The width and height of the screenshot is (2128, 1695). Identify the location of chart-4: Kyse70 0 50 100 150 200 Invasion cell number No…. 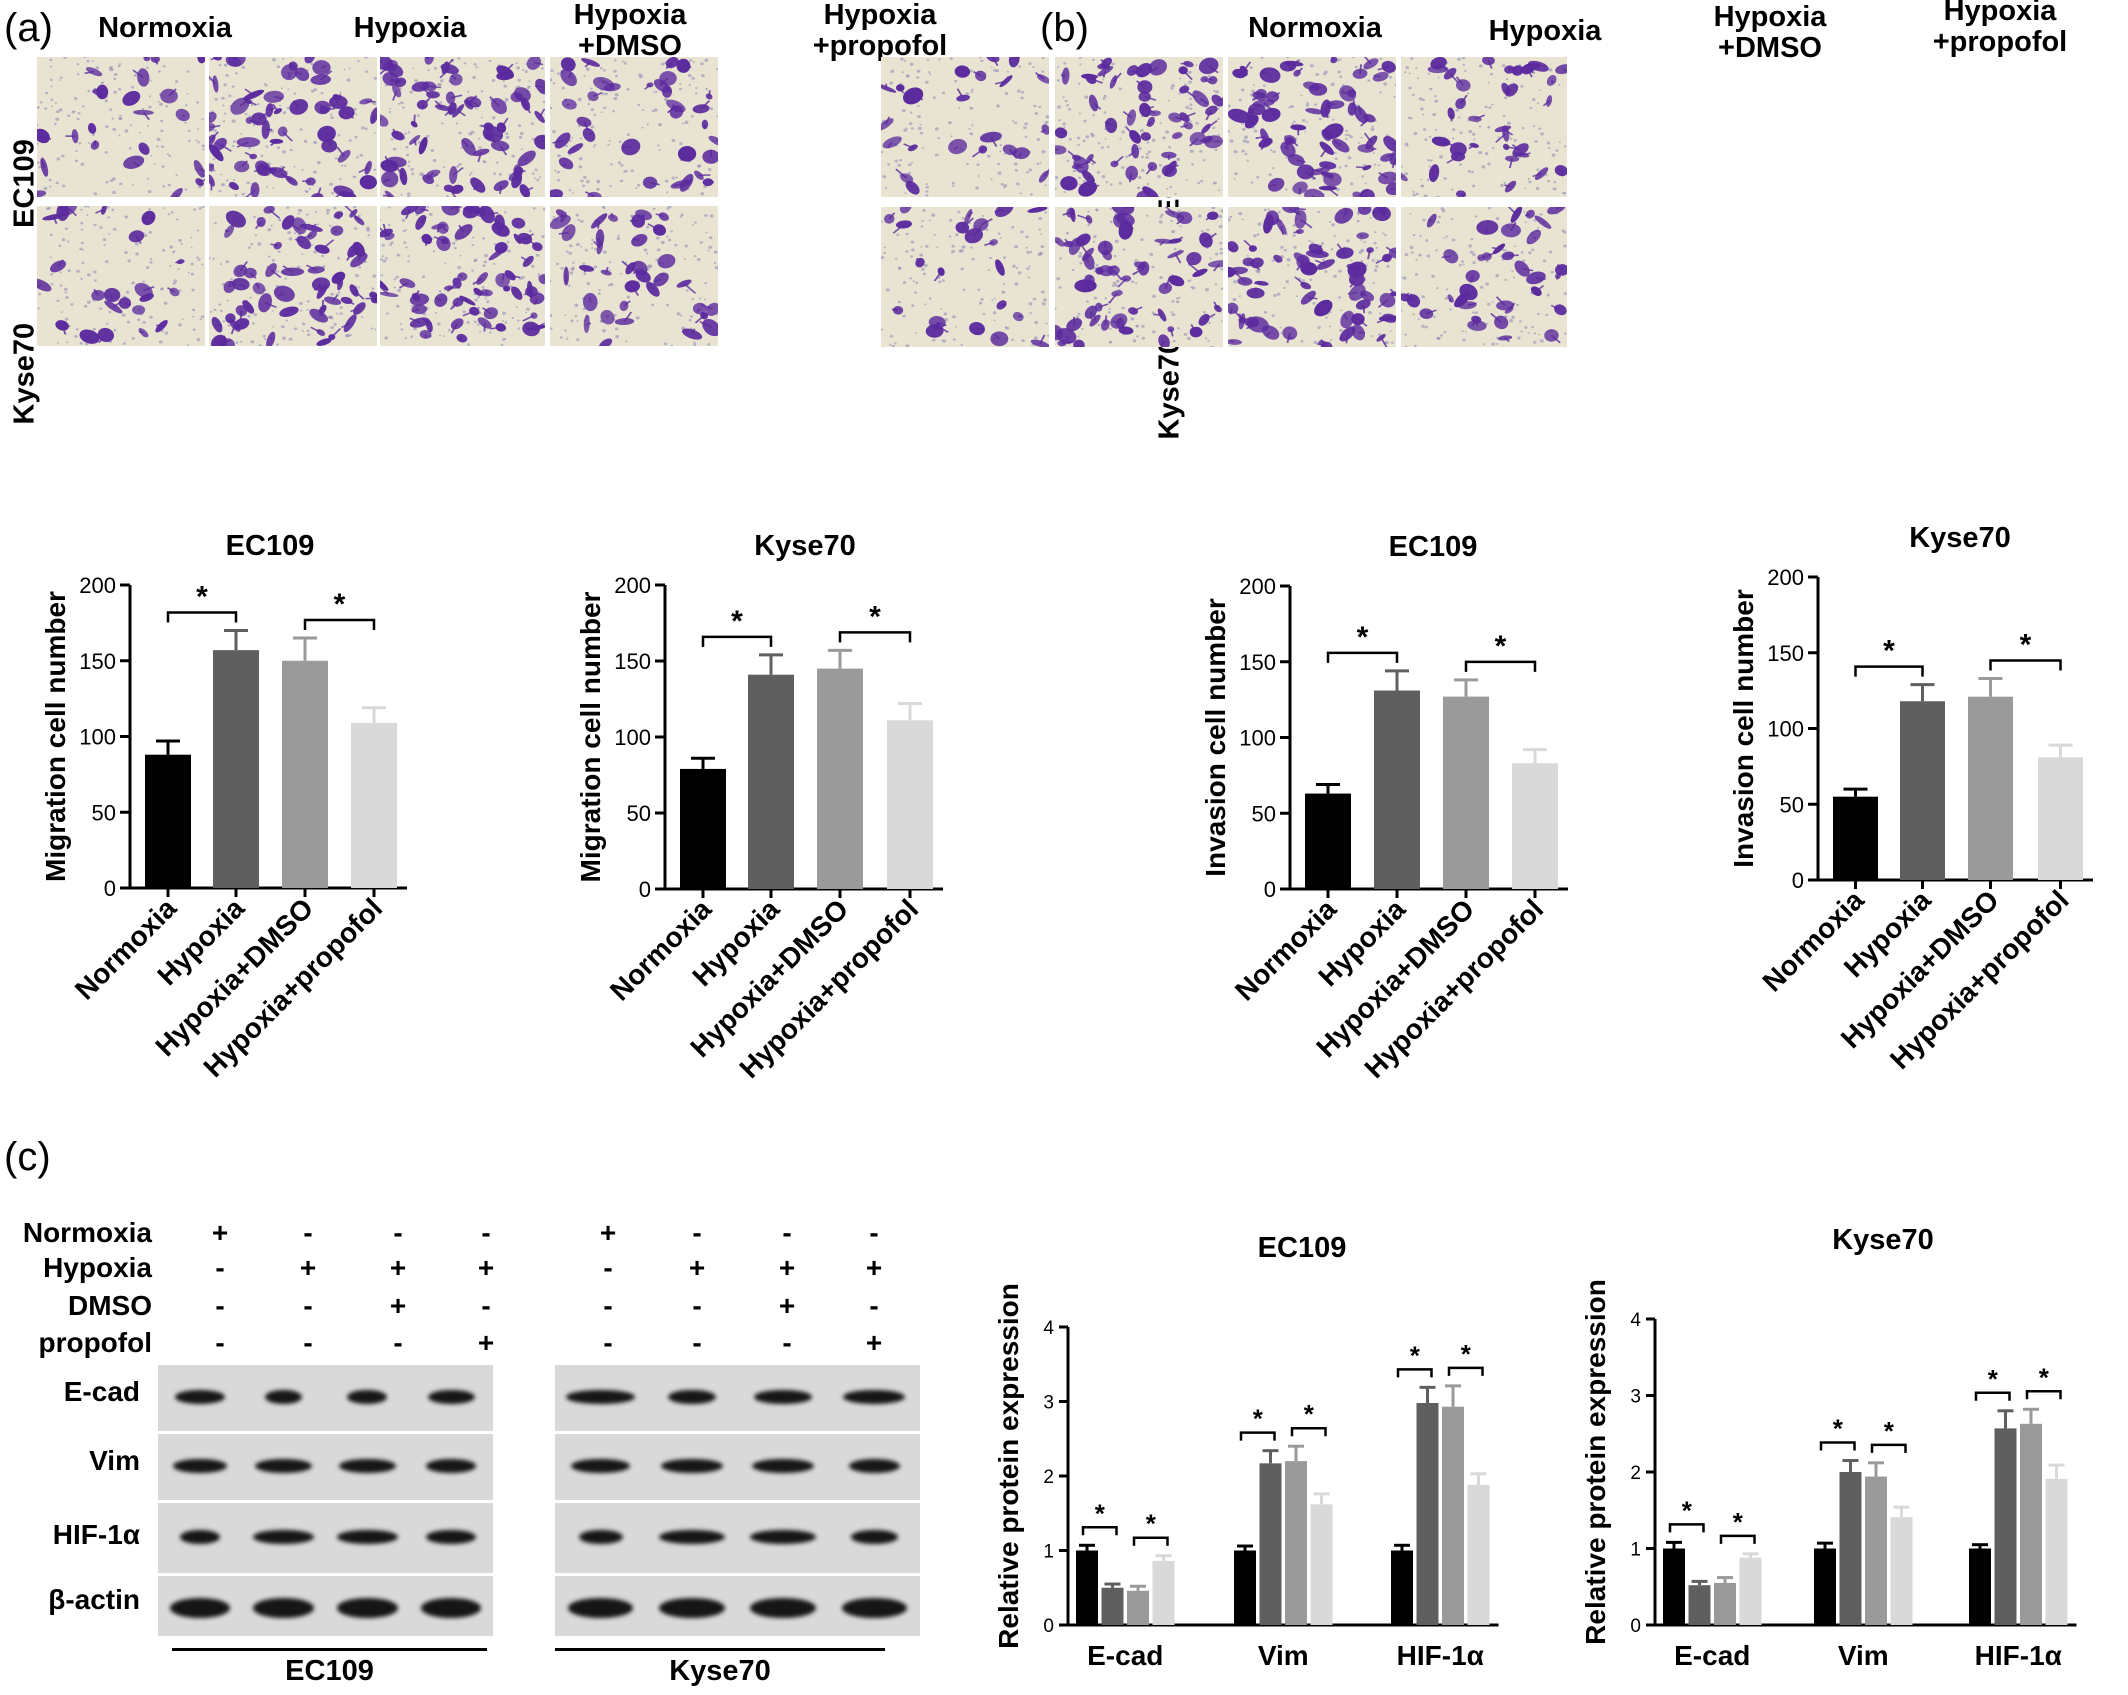
(1910, 798).